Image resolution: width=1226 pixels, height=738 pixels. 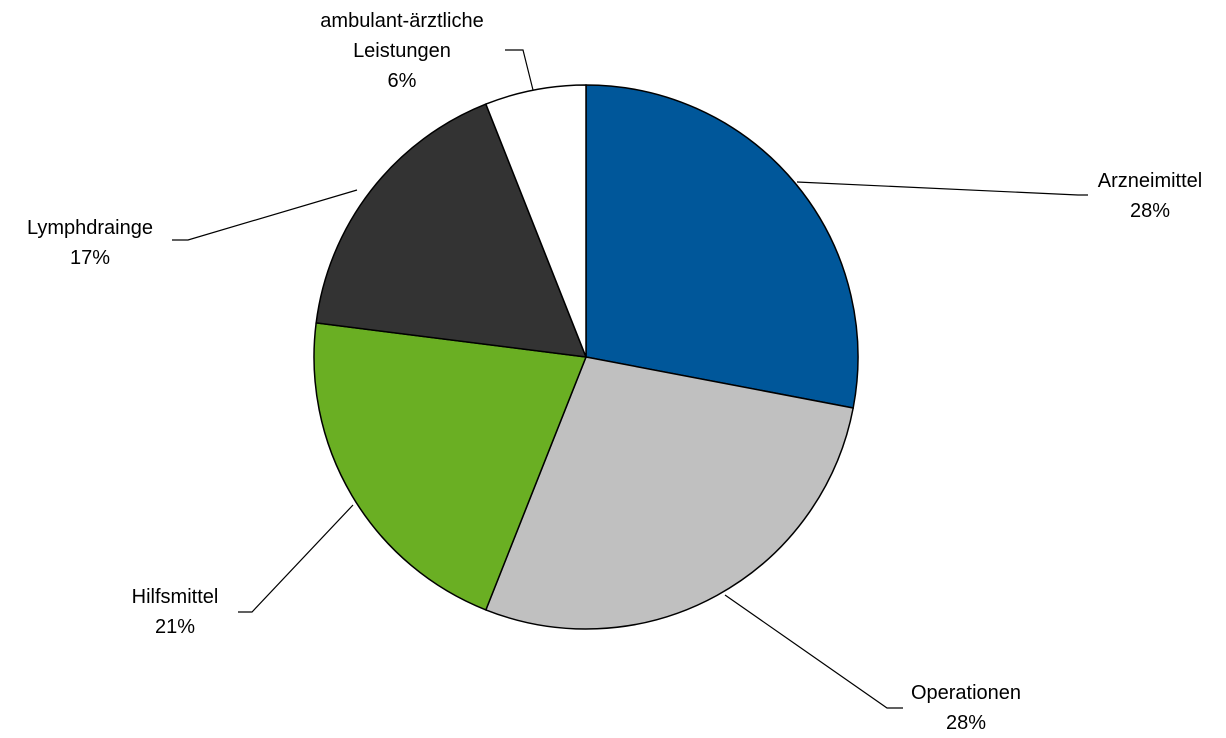 What do you see at coordinates (90, 258) in the screenshot?
I see `slice-value-label: 17%` at bounding box center [90, 258].